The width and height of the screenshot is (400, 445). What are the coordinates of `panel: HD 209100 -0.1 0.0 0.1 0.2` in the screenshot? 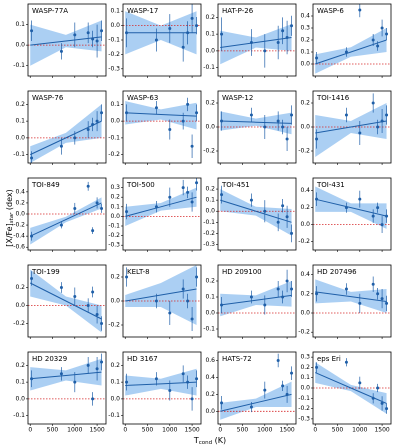 It's located at (250, 301).